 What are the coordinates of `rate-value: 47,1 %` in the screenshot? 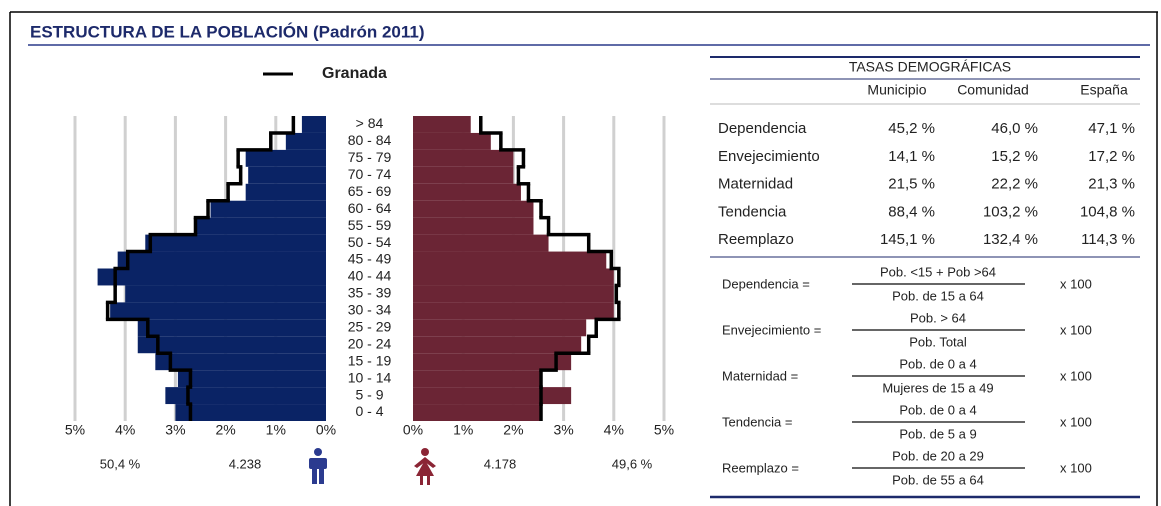 It's located at (1111, 128).